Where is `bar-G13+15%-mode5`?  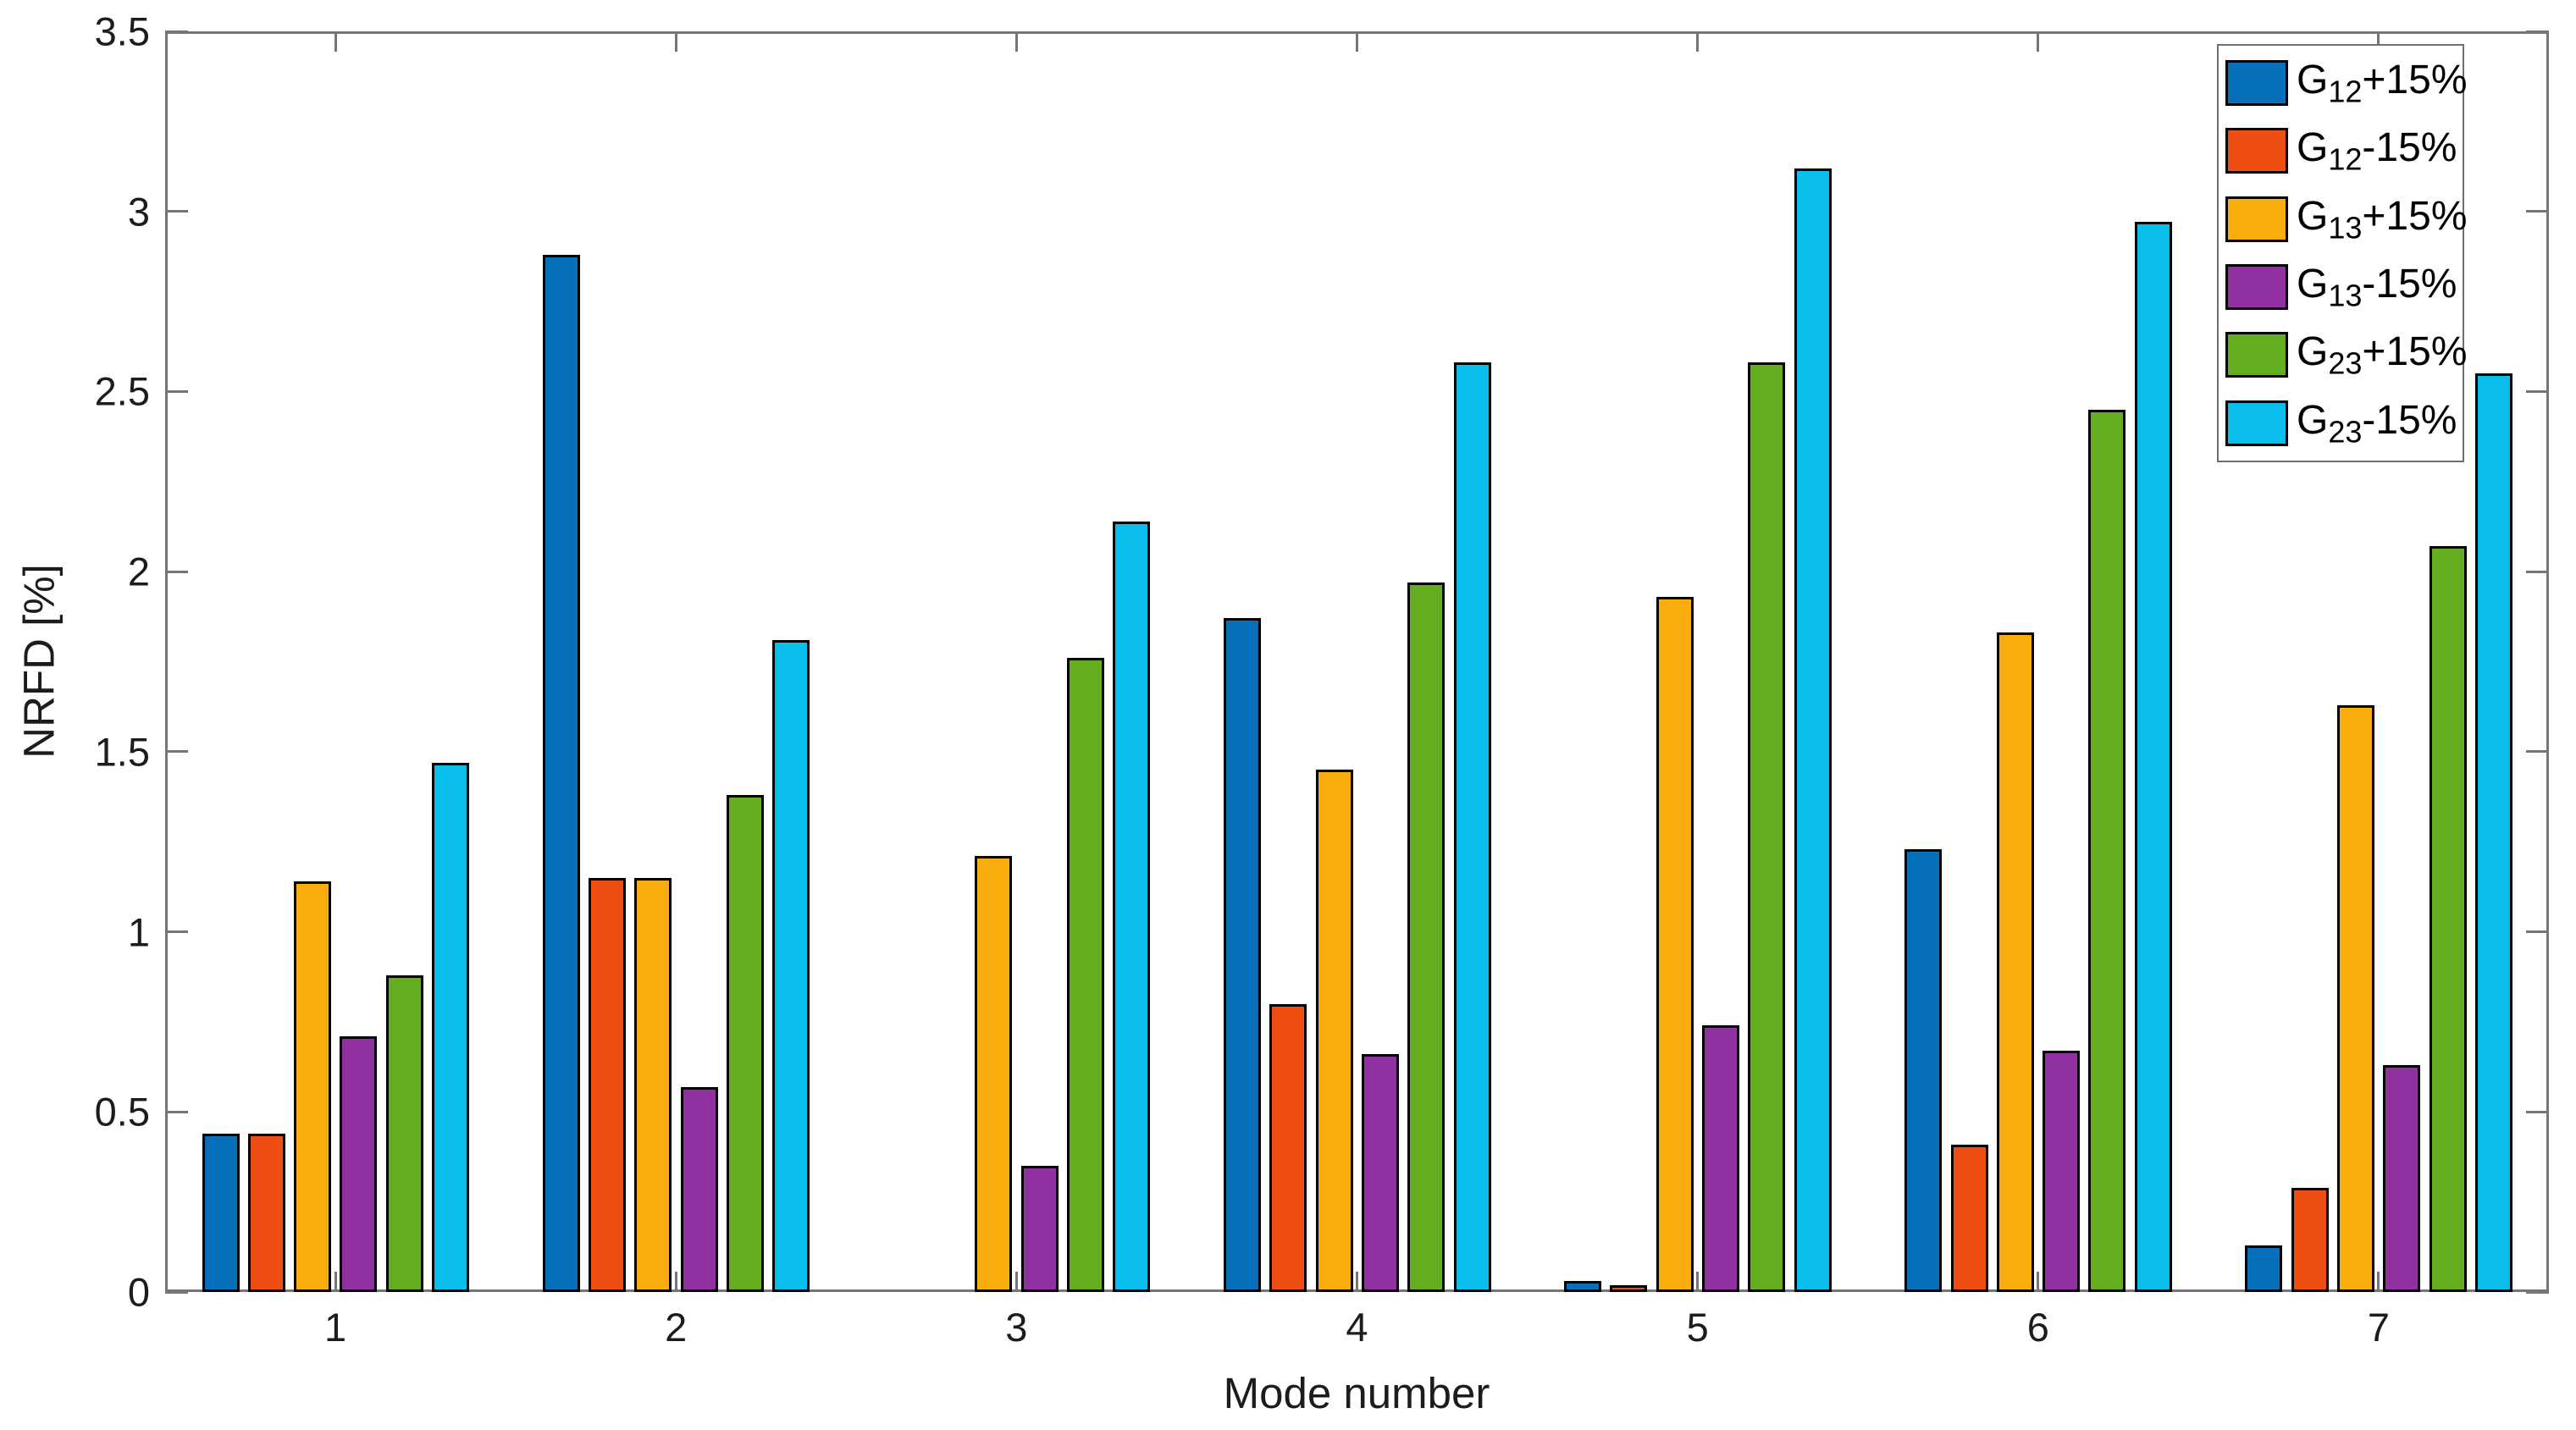 bar-G13+15%-mode5 is located at coordinates (1675, 944).